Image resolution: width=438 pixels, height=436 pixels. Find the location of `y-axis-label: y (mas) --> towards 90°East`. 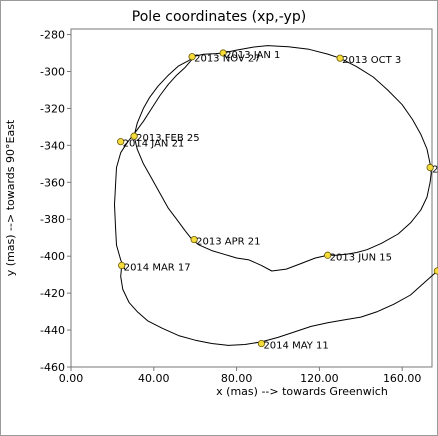

y-axis-label: y (mas) --> towards 90°East is located at coordinates (10, 197).